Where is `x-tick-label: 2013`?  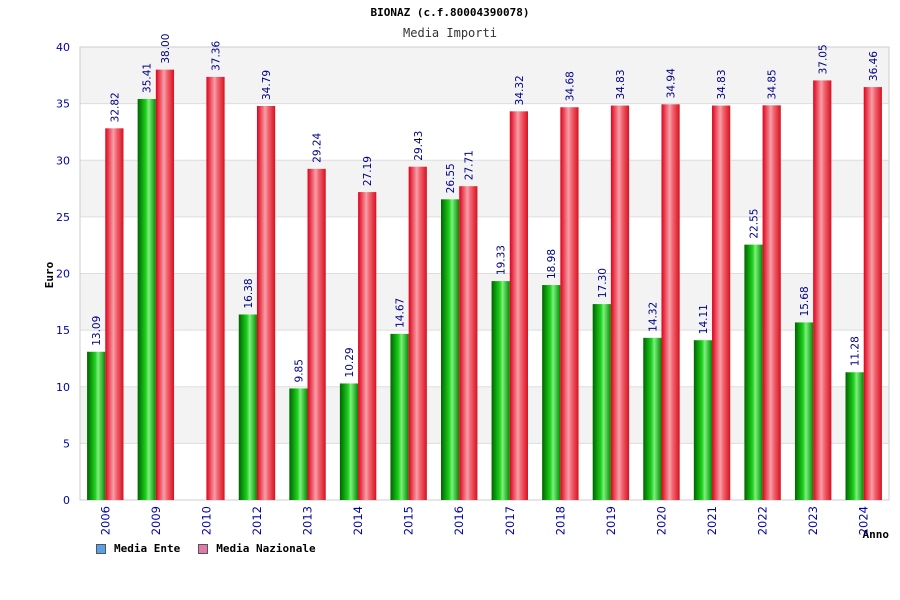 x-tick-label: 2013 is located at coordinates (308, 520).